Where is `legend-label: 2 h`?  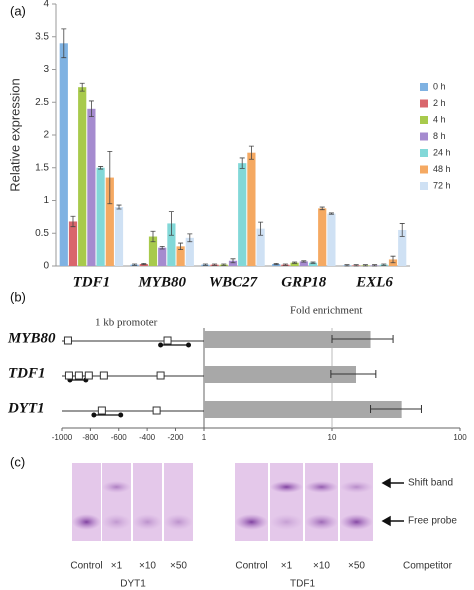
legend-label: 2 h is located at coordinates (439, 103).